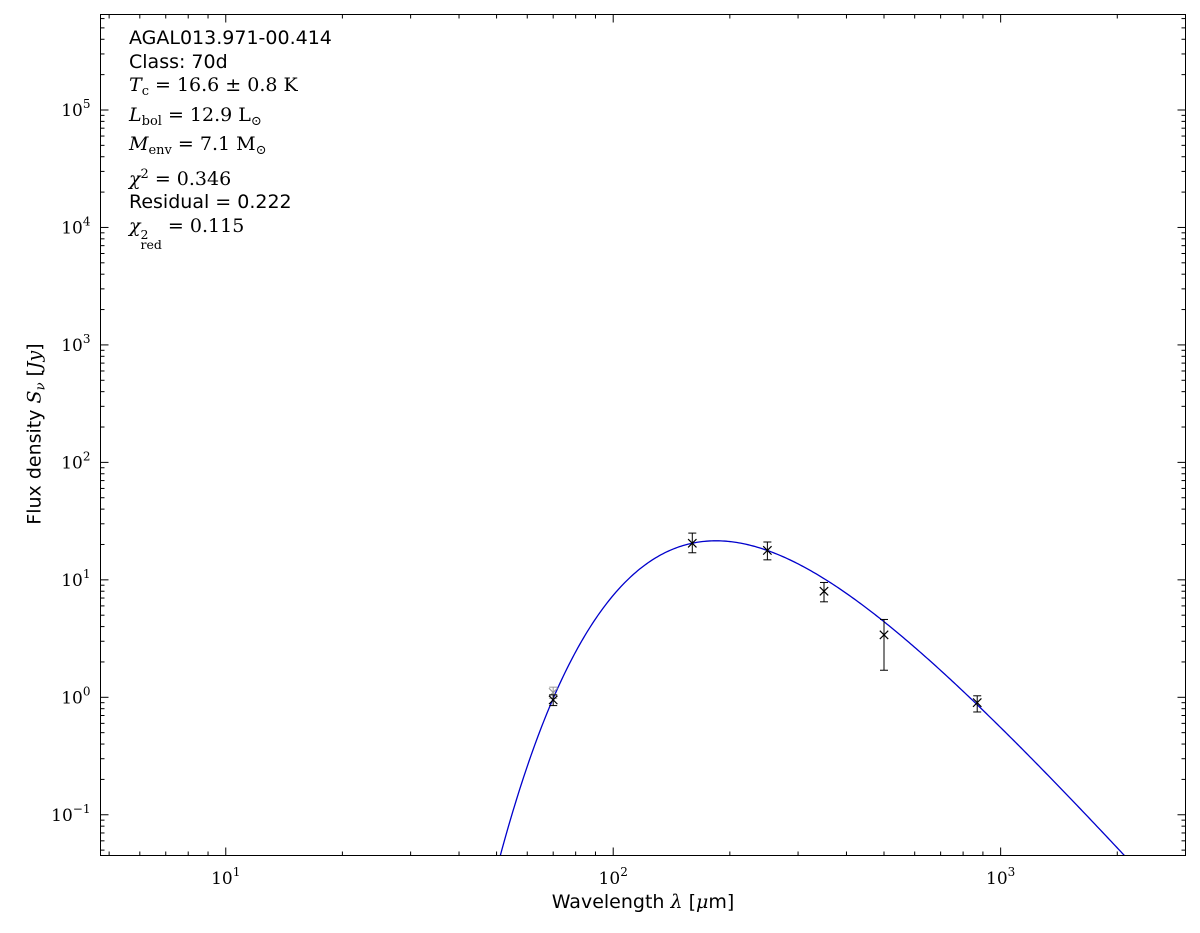  I want to click on text-part: = 0.115, so click(203, 225).